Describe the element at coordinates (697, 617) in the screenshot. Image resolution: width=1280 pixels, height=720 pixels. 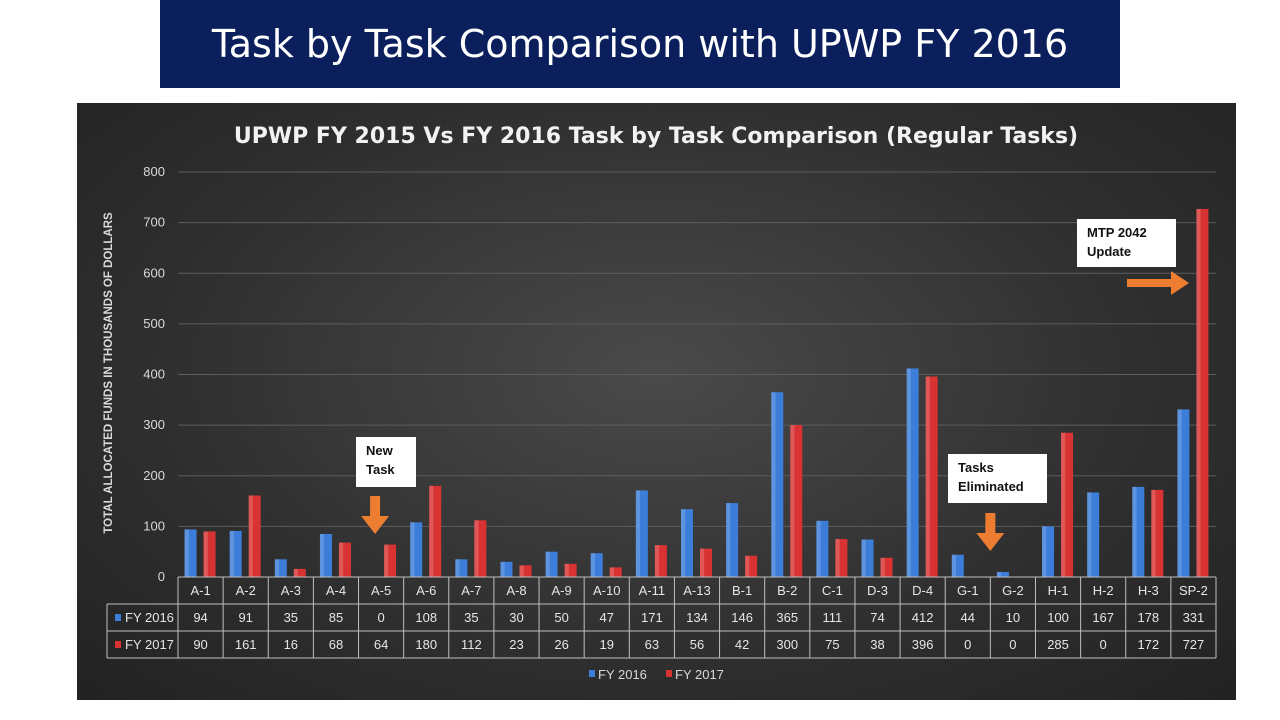
I see `data-label: 134` at that location.